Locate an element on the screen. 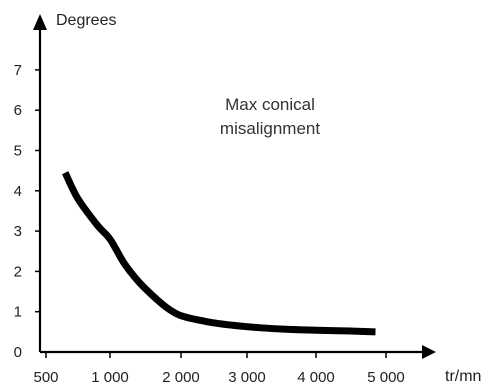  y-axis-arrow is located at coordinates (40, 22).